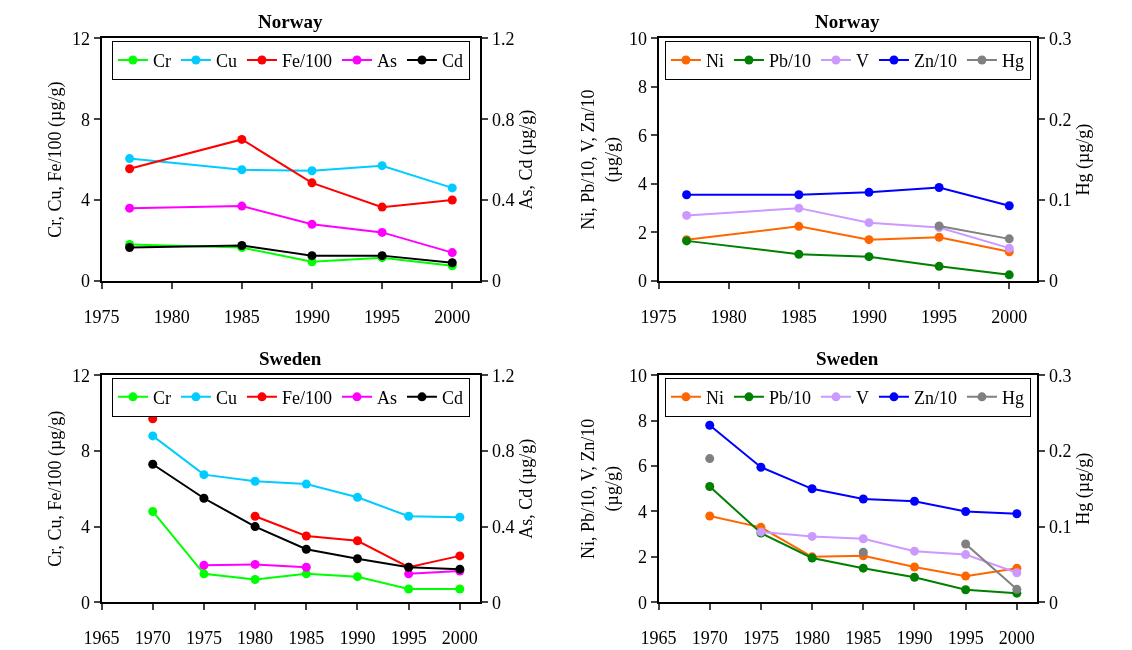 Image resolution: width=1132 pixels, height=650 pixels. What do you see at coordinates (862, 61) in the screenshot?
I see `legend-label: V` at bounding box center [862, 61].